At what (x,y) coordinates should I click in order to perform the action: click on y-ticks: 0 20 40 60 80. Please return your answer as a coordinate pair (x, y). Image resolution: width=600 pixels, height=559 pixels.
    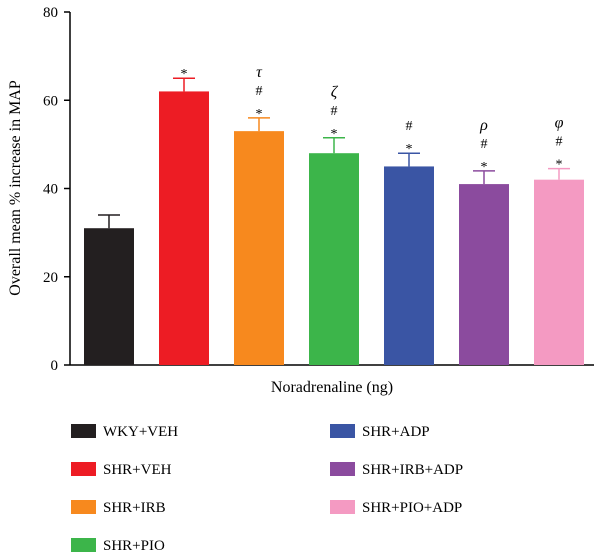
    Looking at the image, I should click on (56, 189).